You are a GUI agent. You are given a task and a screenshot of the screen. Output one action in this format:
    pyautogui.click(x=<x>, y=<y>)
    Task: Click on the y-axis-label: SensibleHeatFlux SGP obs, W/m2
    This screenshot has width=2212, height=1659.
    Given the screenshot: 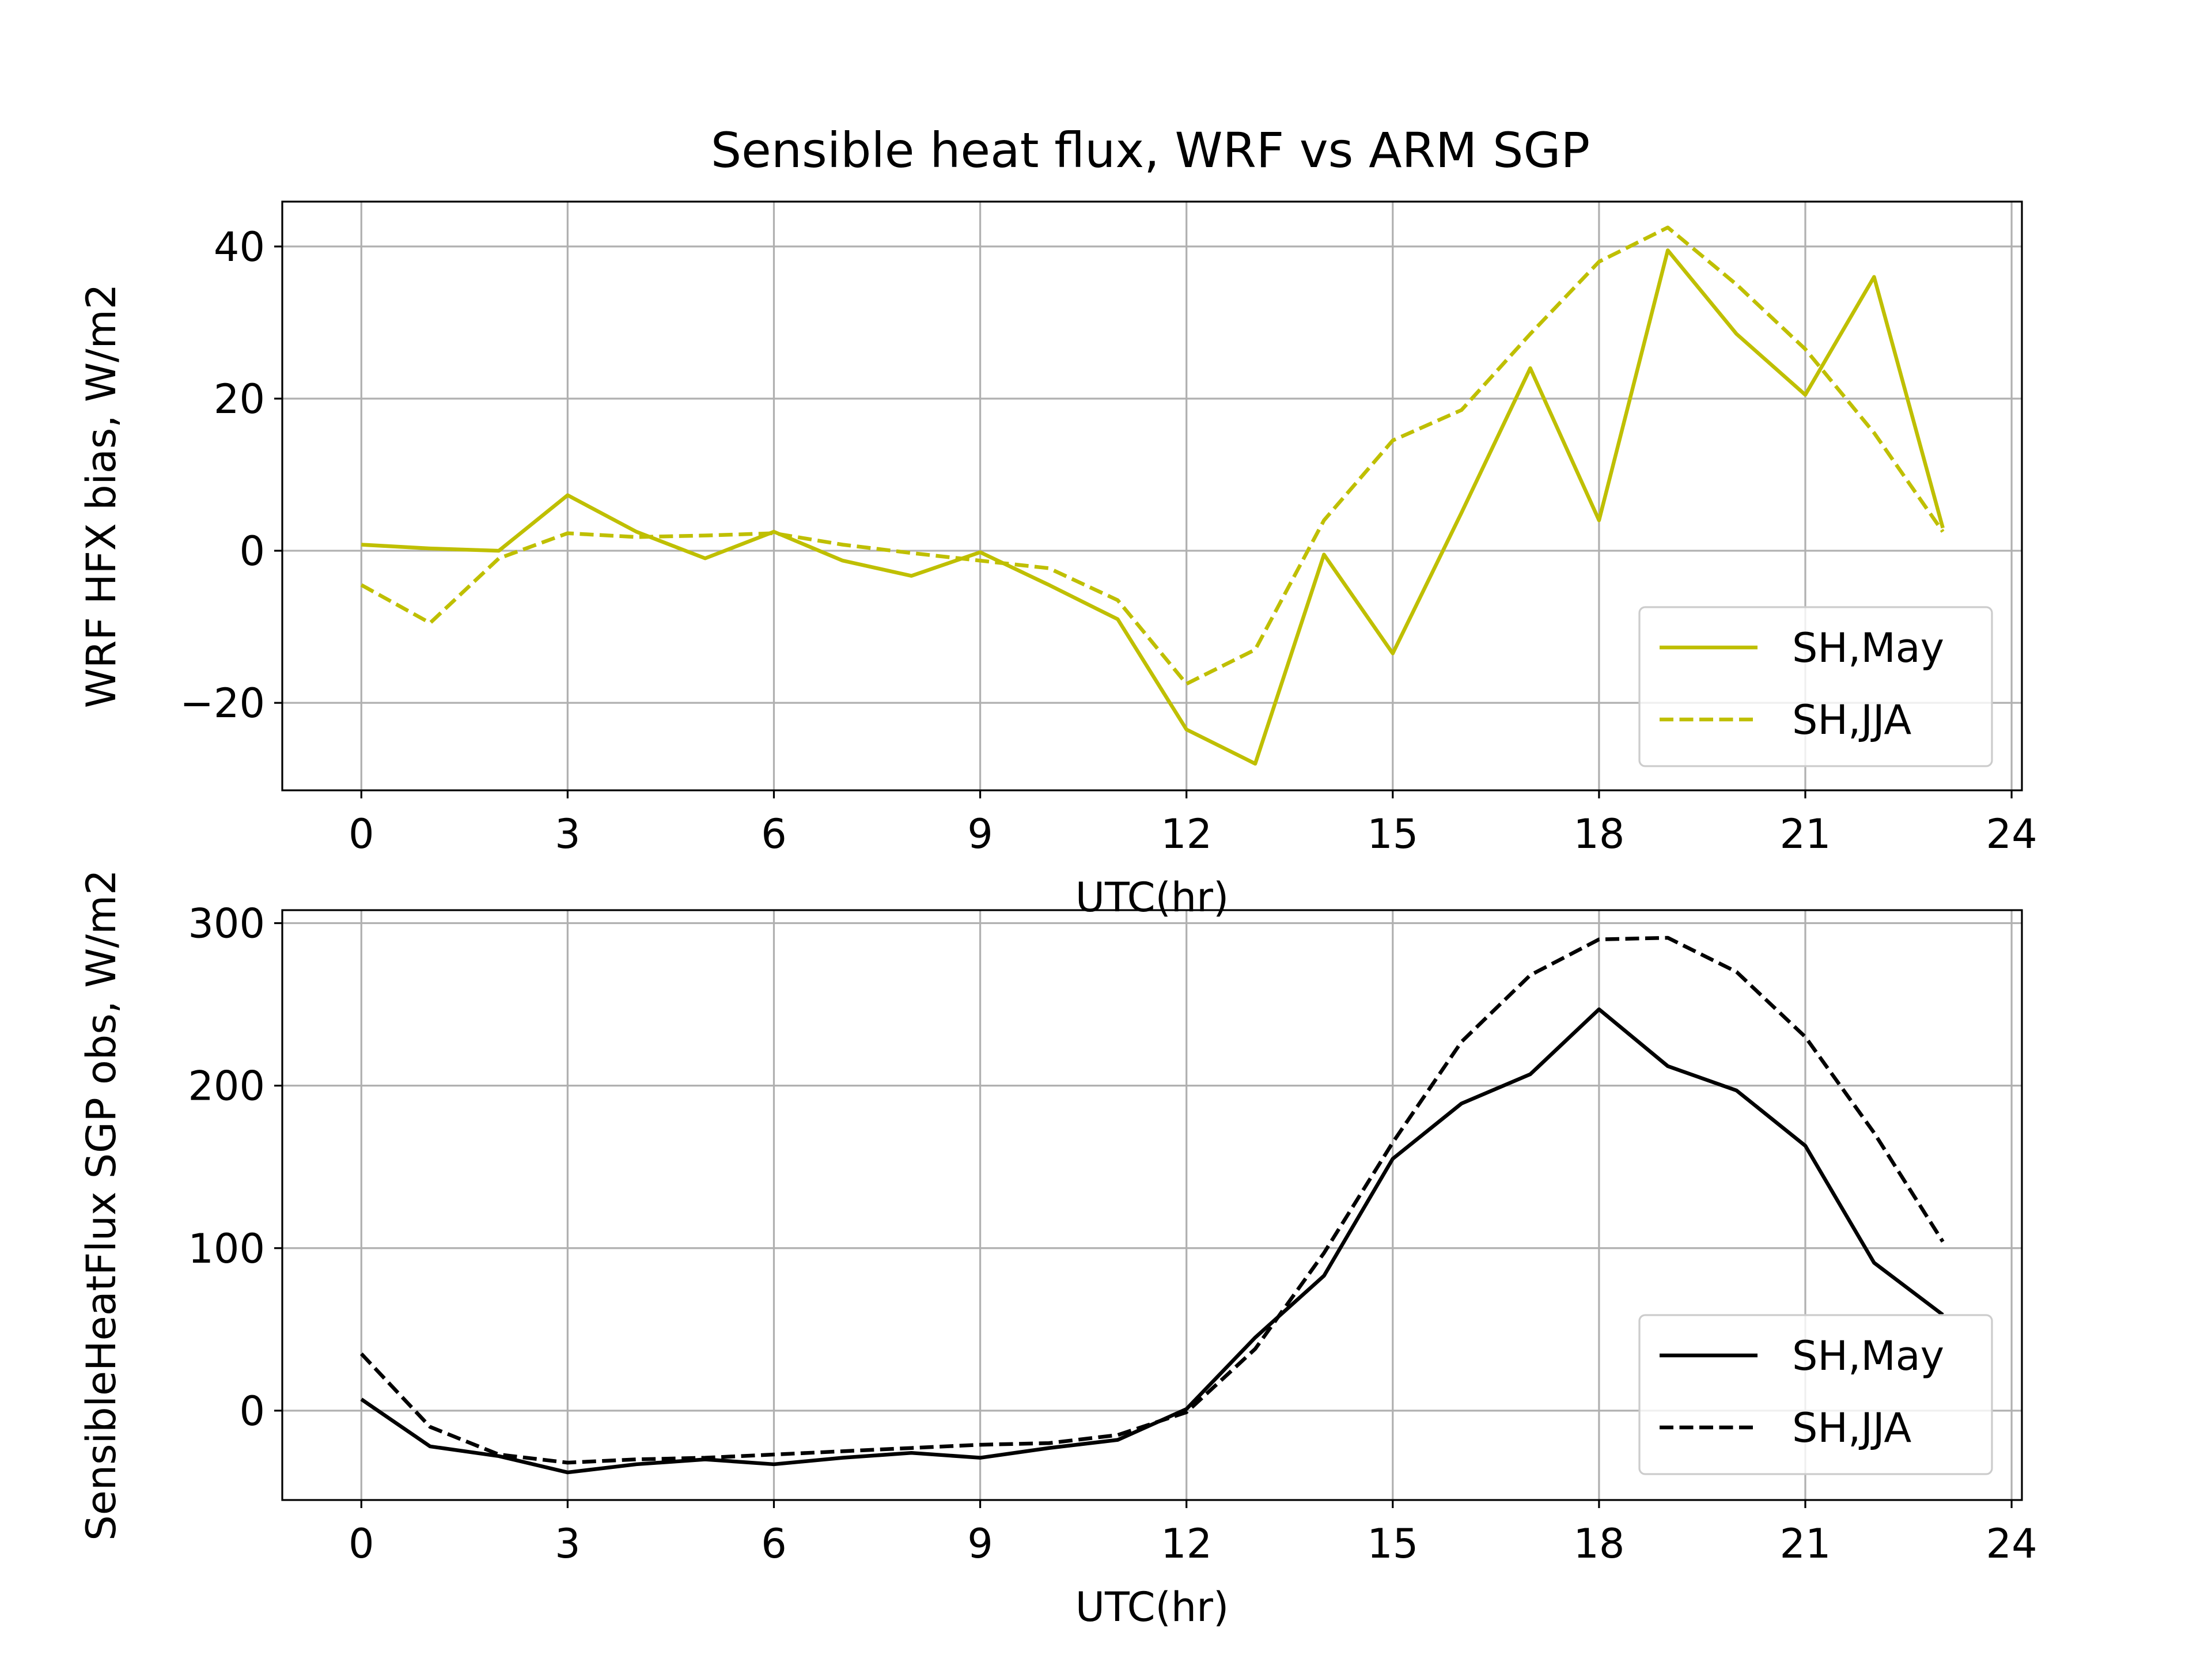 What is the action you would take?
    pyautogui.click(x=101, y=1204)
    